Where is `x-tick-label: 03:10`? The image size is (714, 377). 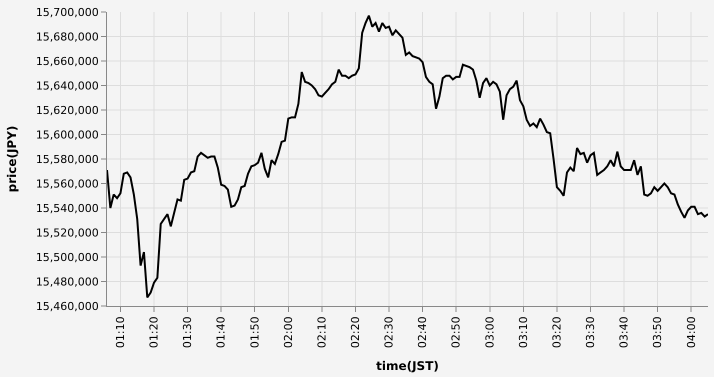 x-tick-label: 03:10 is located at coordinates (523, 332).